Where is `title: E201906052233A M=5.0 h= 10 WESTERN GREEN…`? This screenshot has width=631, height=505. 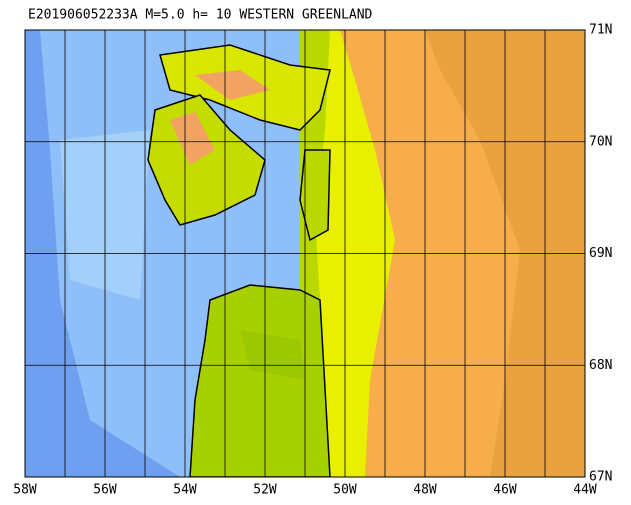
title: E201906052233A M=5.0 h= 10 WESTERN GREEN… is located at coordinates (200, 15).